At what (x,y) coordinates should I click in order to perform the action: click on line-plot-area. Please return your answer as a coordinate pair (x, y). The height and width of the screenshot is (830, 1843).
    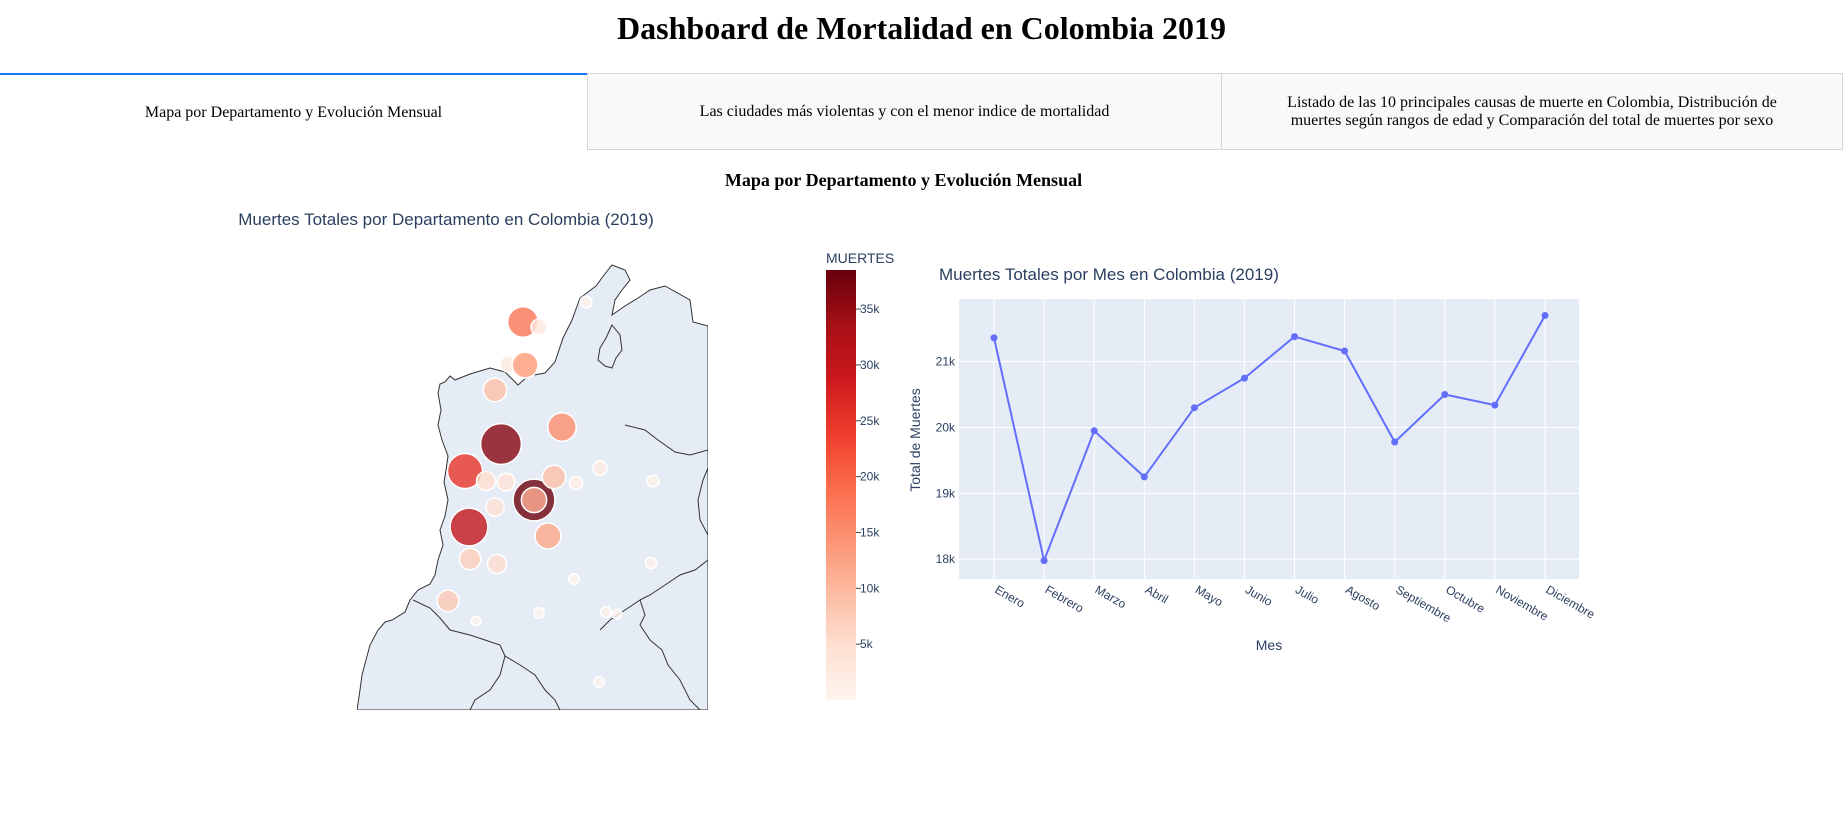
    Looking at the image, I should click on (1269, 439).